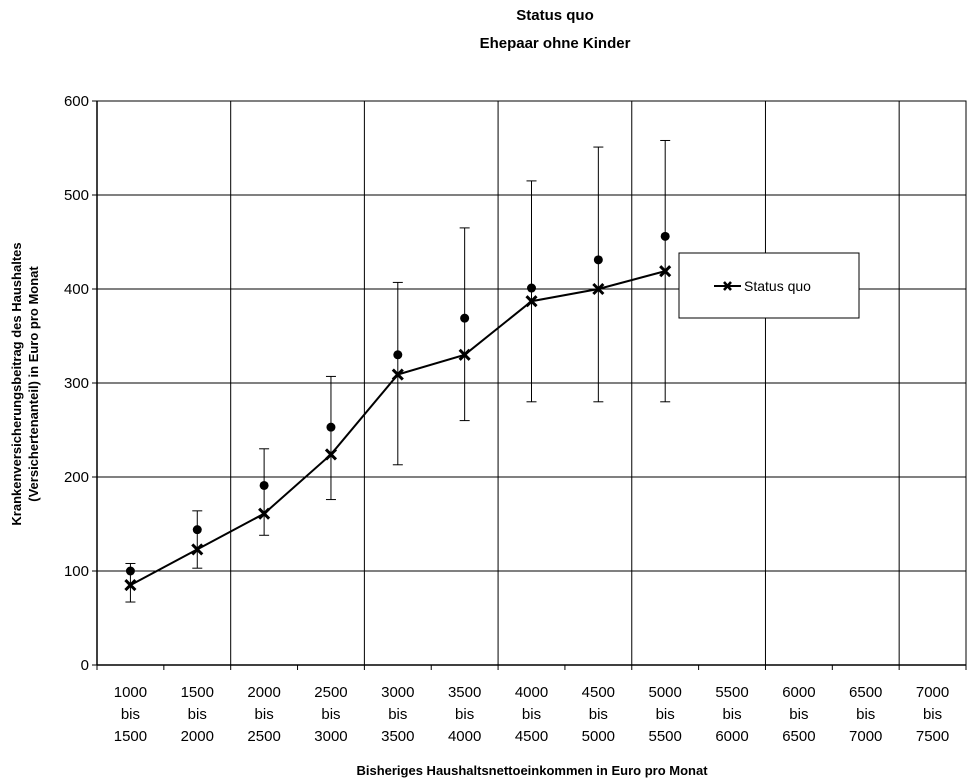 This screenshot has height=782, width=968. What do you see at coordinates (932, 736) in the screenshot?
I see `x-tick-label: 7500` at bounding box center [932, 736].